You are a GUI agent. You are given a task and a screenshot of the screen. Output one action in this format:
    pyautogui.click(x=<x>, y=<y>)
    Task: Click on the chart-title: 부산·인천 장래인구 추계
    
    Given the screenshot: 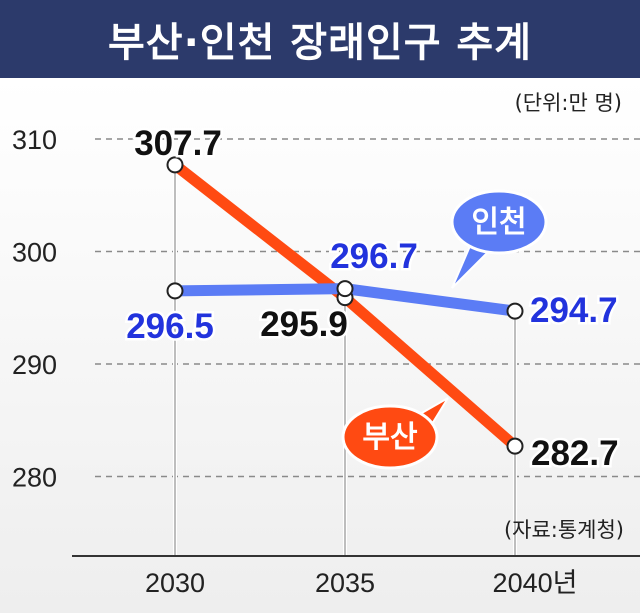 What is the action you would take?
    pyautogui.click(x=320, y=43)
    